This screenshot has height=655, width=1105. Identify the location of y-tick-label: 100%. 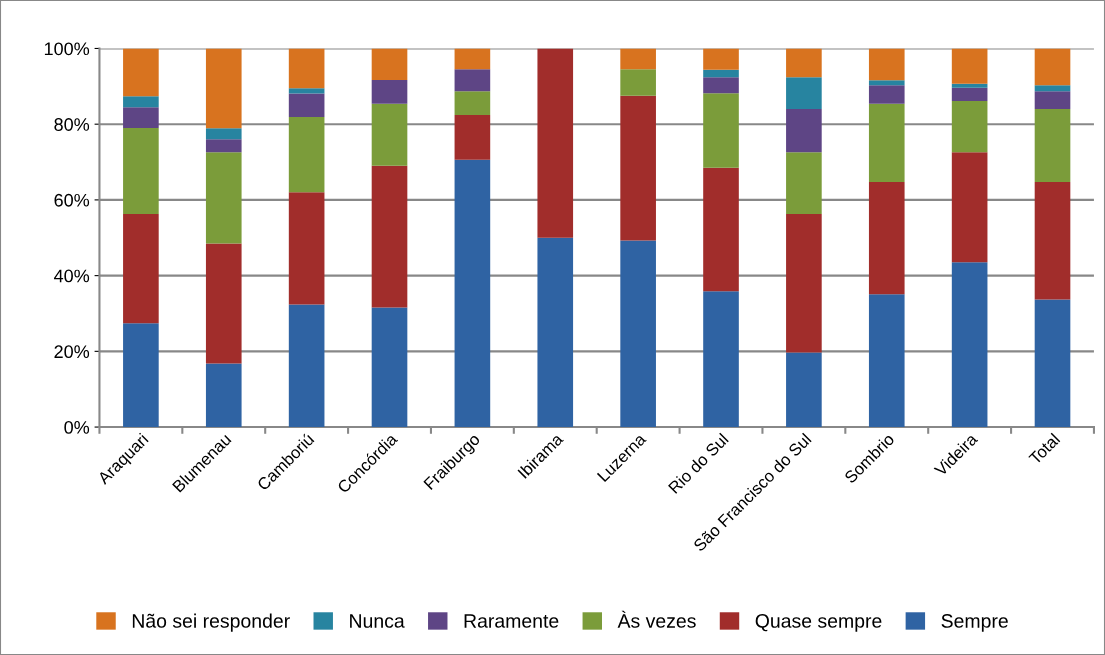
(67, 49).